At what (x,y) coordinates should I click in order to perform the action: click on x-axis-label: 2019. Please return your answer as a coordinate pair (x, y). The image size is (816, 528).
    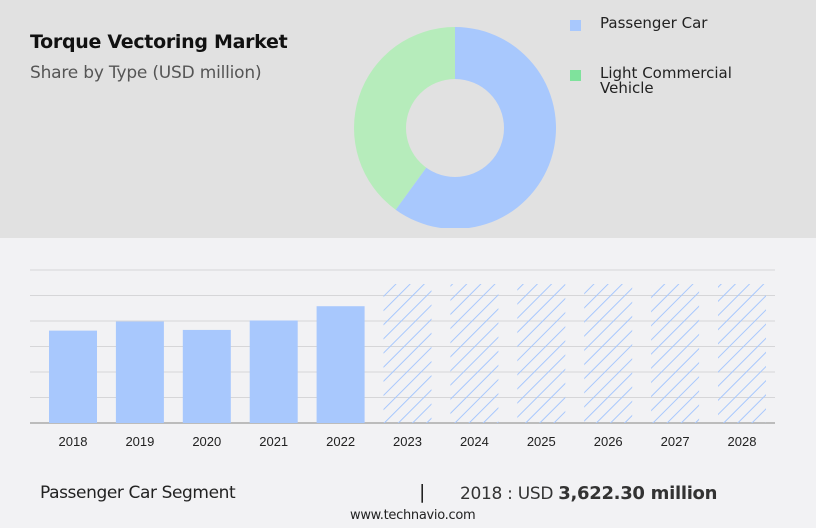
    Looking at the image, I should click on (139, 441).